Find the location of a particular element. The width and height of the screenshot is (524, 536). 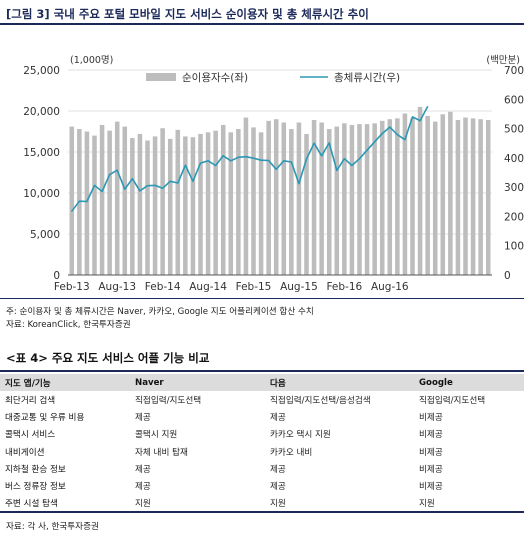

table-bottom-rule is located at coordinates (262, 512).